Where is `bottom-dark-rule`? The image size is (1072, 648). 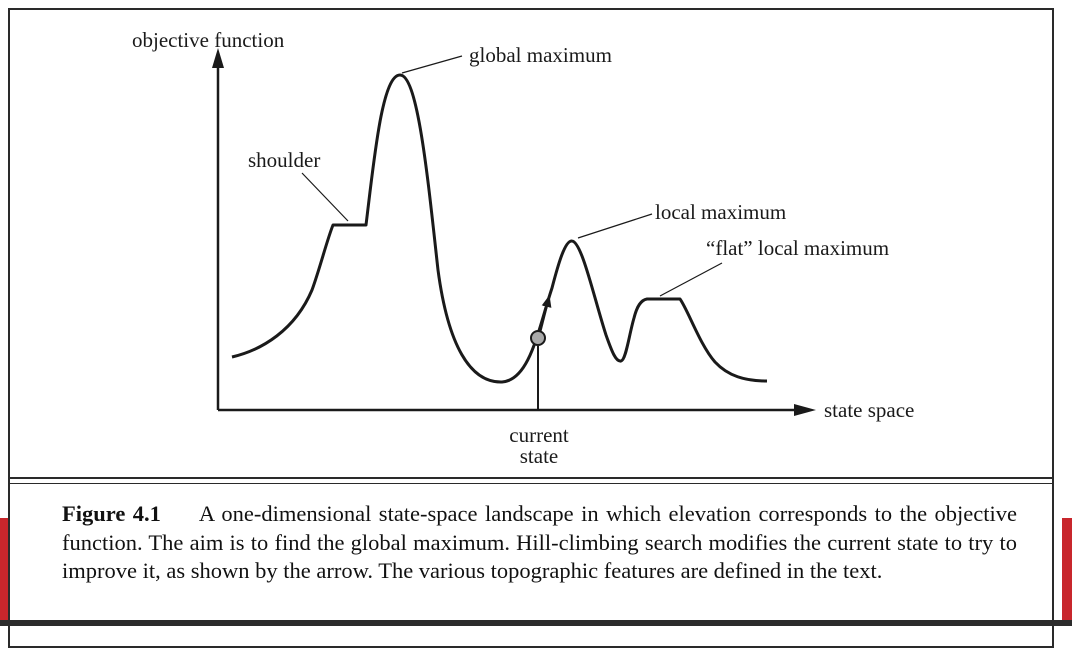
bottom-dark-rule is located at coordinates (536, 623).